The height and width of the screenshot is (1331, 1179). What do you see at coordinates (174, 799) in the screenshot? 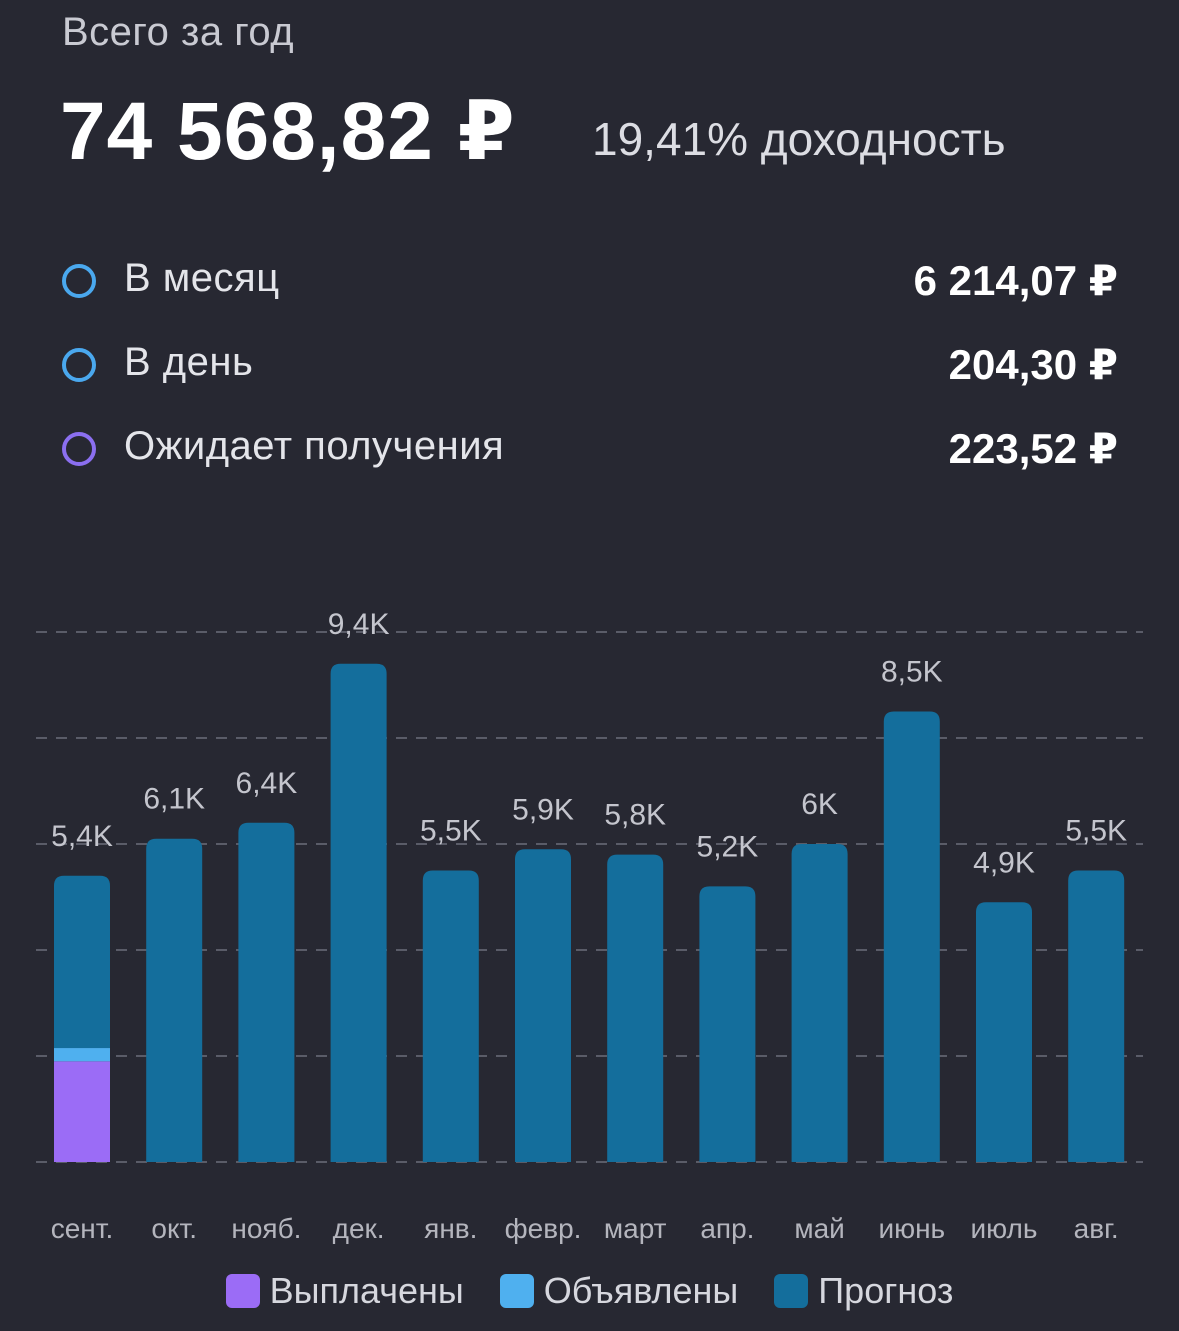
I see `bar-value-label: 6,1K` at bounding box center [174, 799].